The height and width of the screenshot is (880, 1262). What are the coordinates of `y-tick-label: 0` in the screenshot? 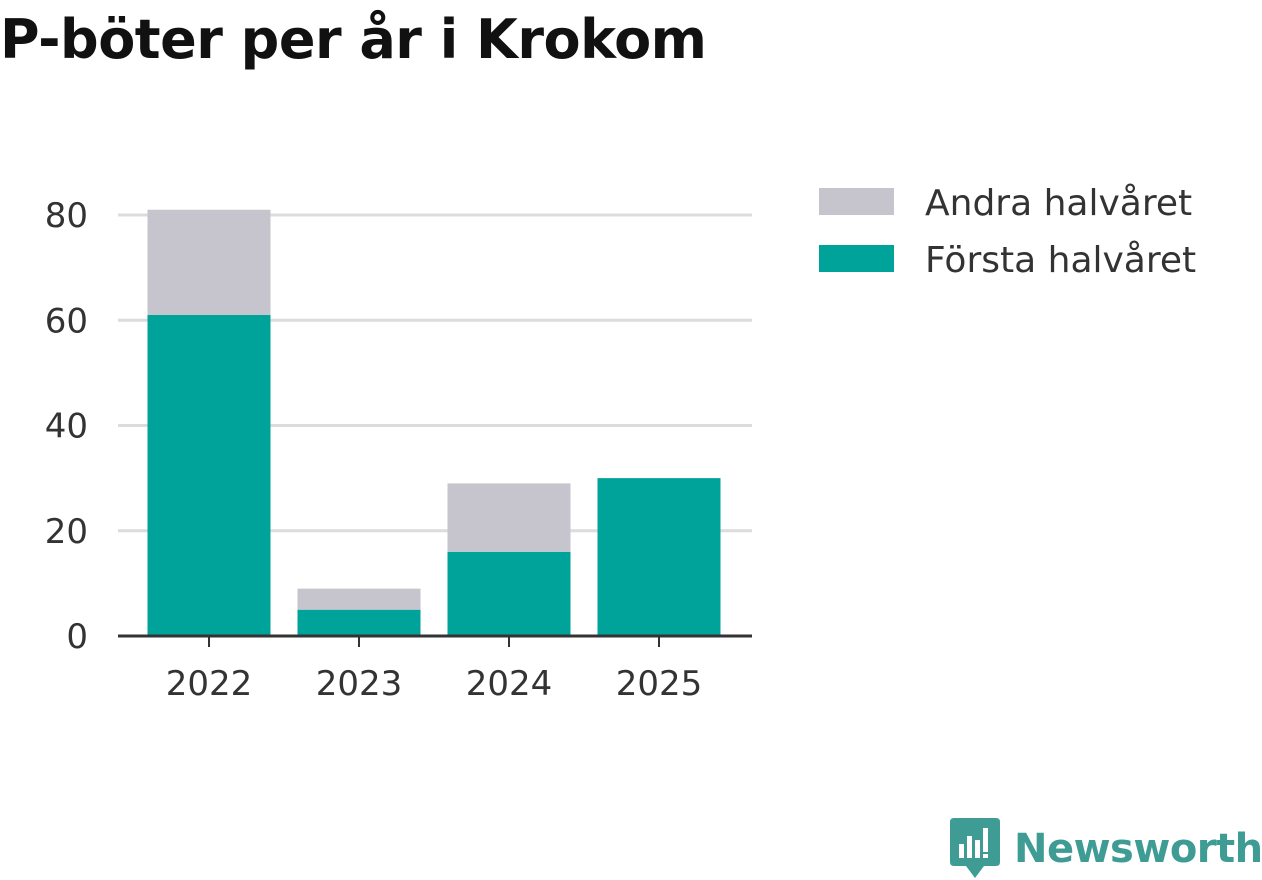 It's located at (77, 637).